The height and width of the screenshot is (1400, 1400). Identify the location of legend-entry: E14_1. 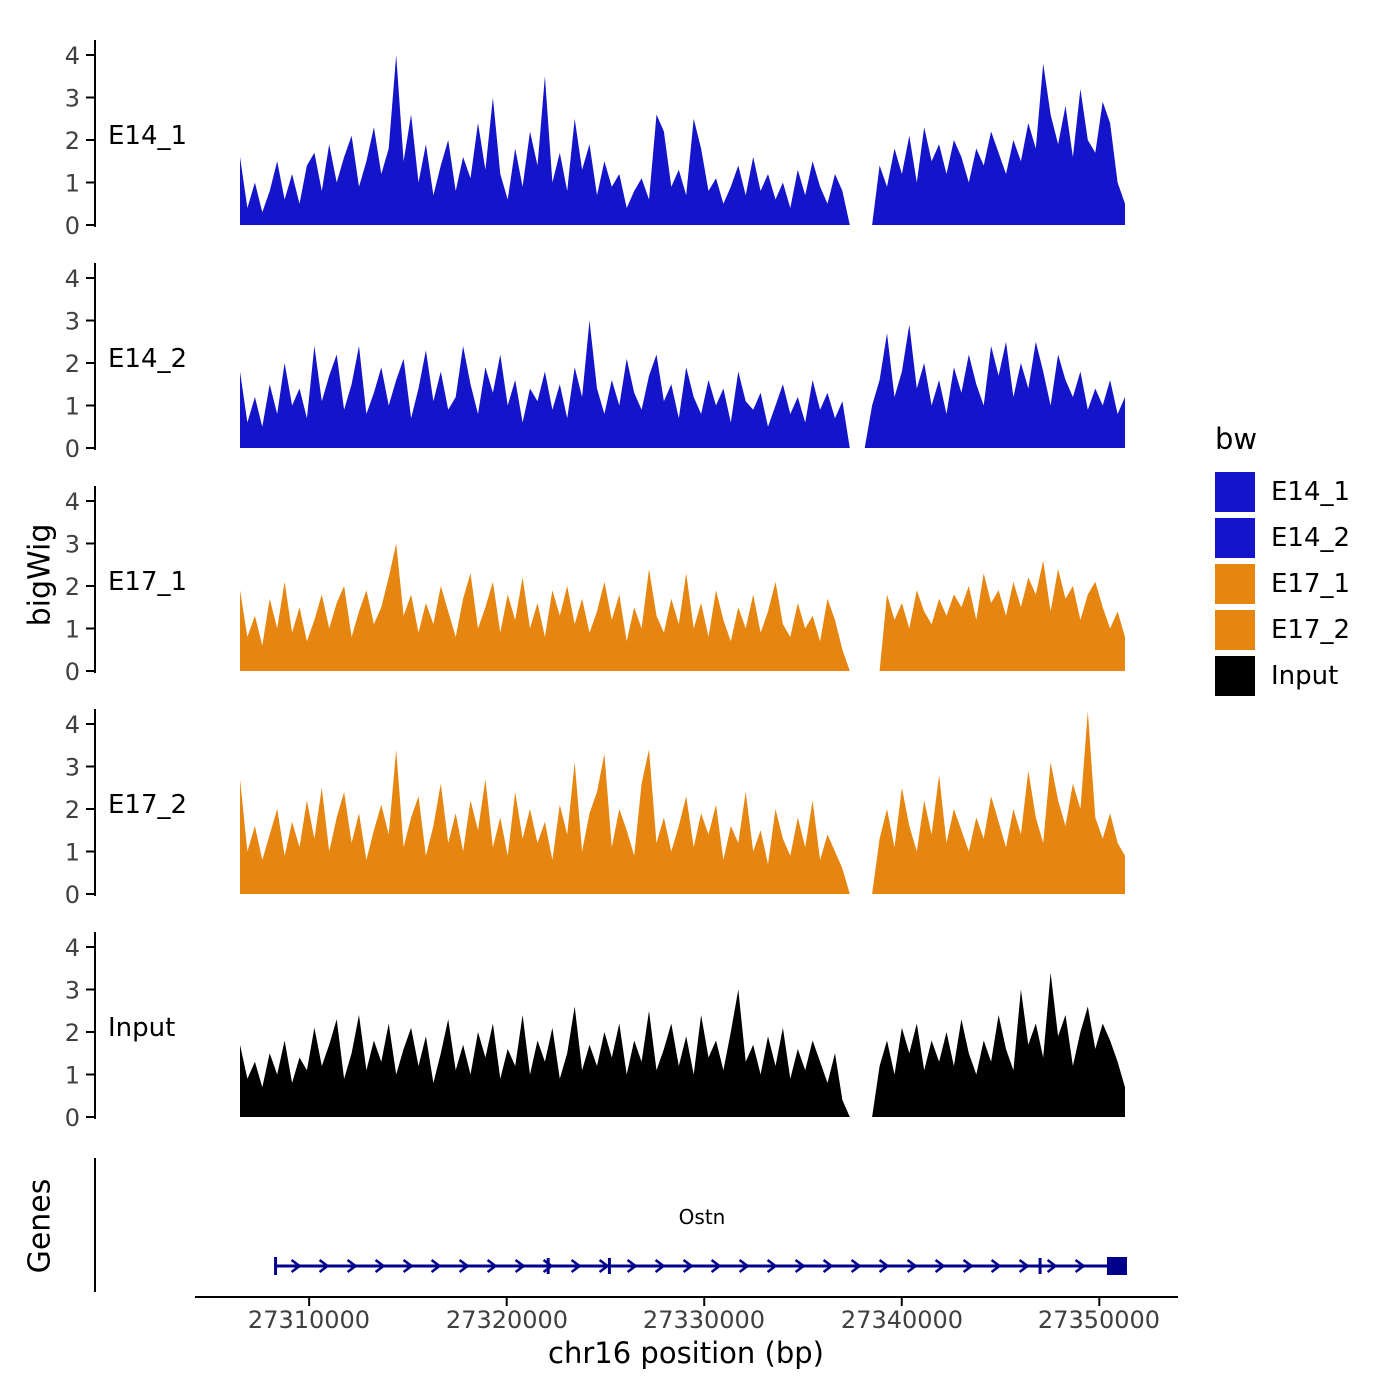
(1282, 492).